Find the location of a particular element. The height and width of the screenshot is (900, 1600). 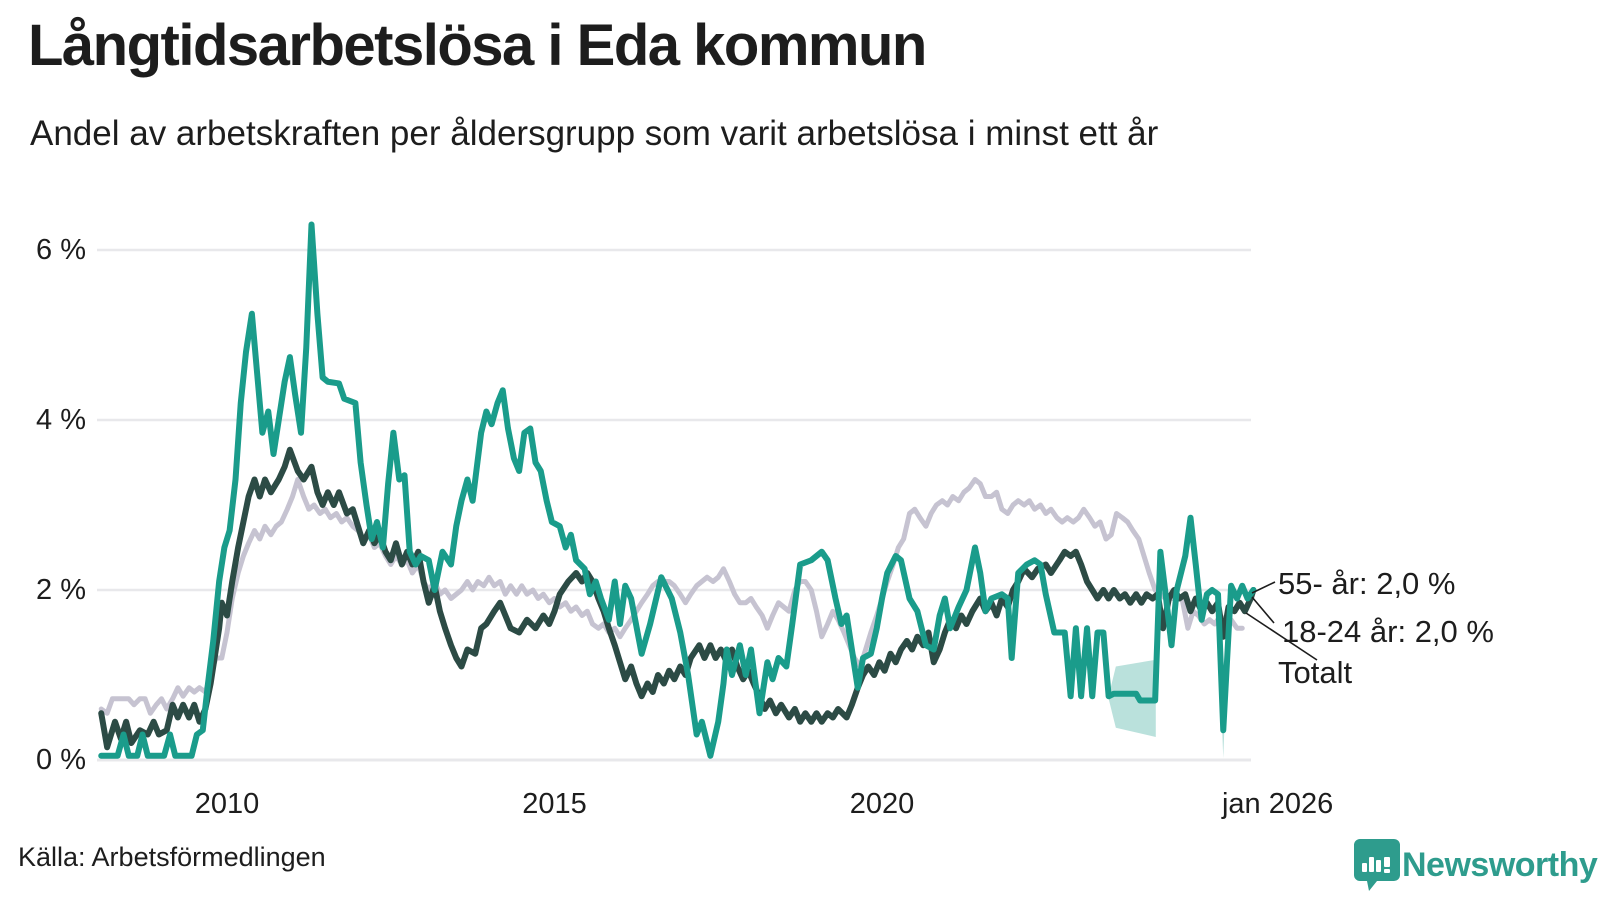

y-tick-label: 4 % is located at coordinates (61, 420).